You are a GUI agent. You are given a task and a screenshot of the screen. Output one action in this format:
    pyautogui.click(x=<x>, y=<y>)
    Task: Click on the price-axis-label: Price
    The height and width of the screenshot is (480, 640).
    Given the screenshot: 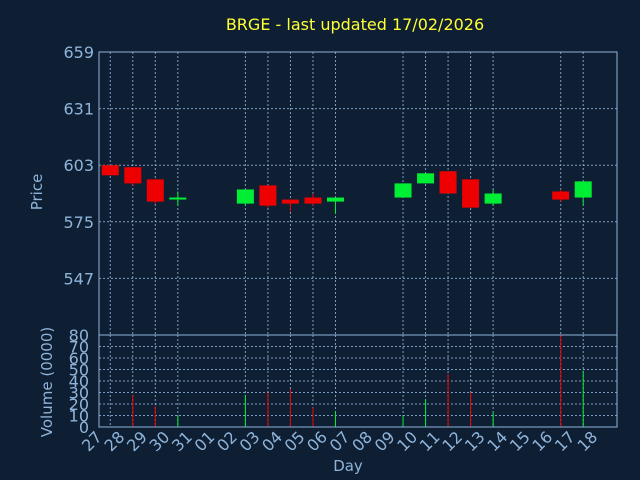 What is the action you would take?
    pyautogui.click(x=37, y=192)
    